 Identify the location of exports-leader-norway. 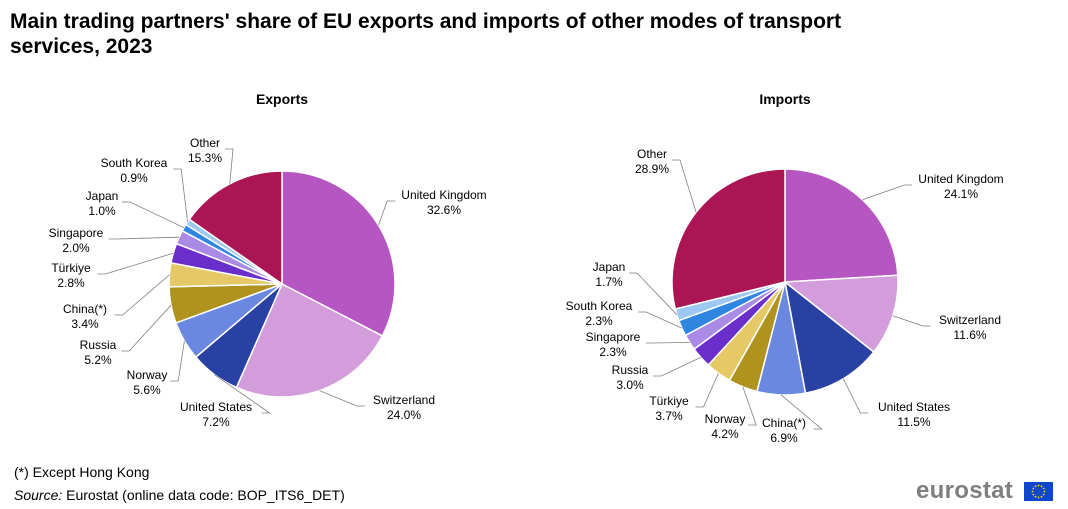
(177, 361).